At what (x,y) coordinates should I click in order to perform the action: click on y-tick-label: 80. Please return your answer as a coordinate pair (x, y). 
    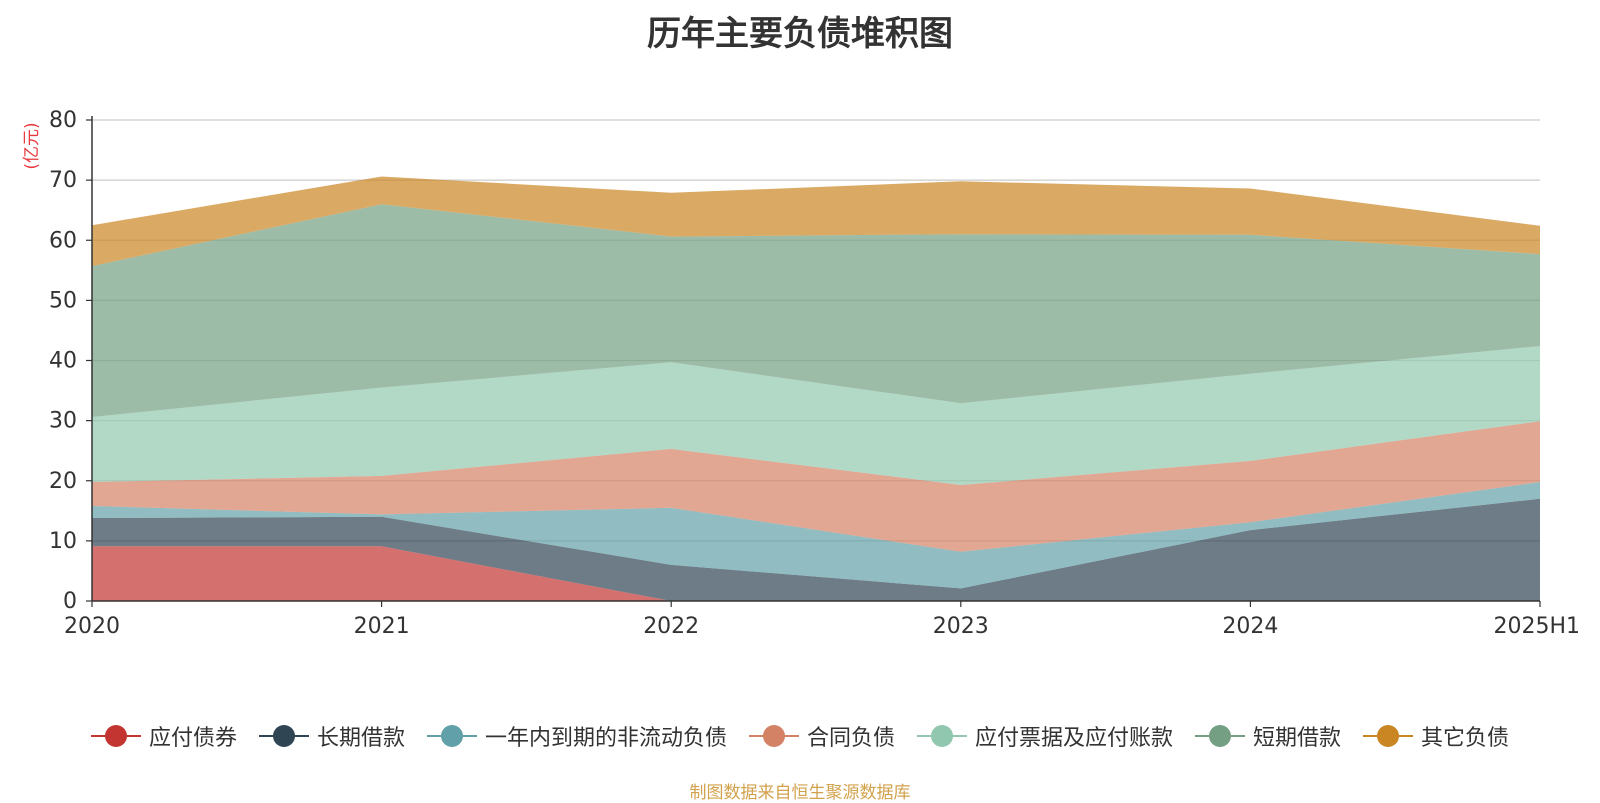
    Looking at the image, I should click on (63, 120).